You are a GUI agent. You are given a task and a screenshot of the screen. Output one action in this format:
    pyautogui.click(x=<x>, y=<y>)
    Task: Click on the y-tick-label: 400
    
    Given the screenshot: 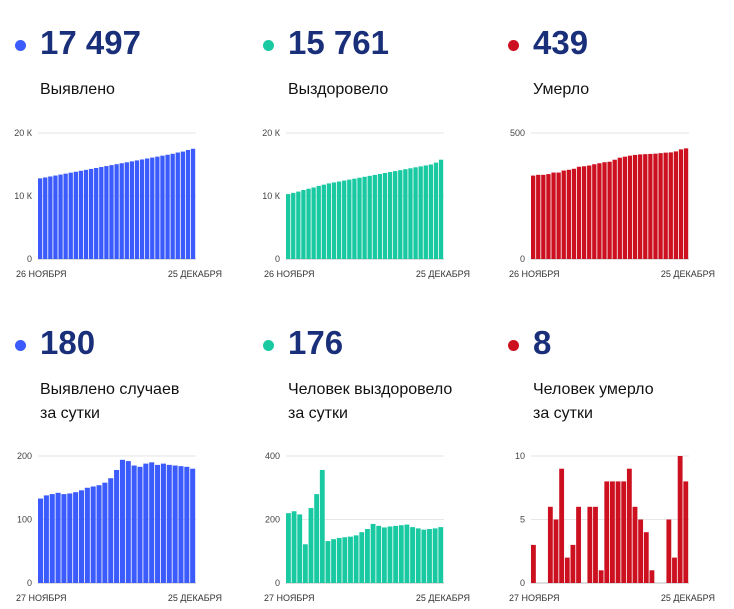 What is the action you would take?
    pyautogui.click(x=272, y=456)
    